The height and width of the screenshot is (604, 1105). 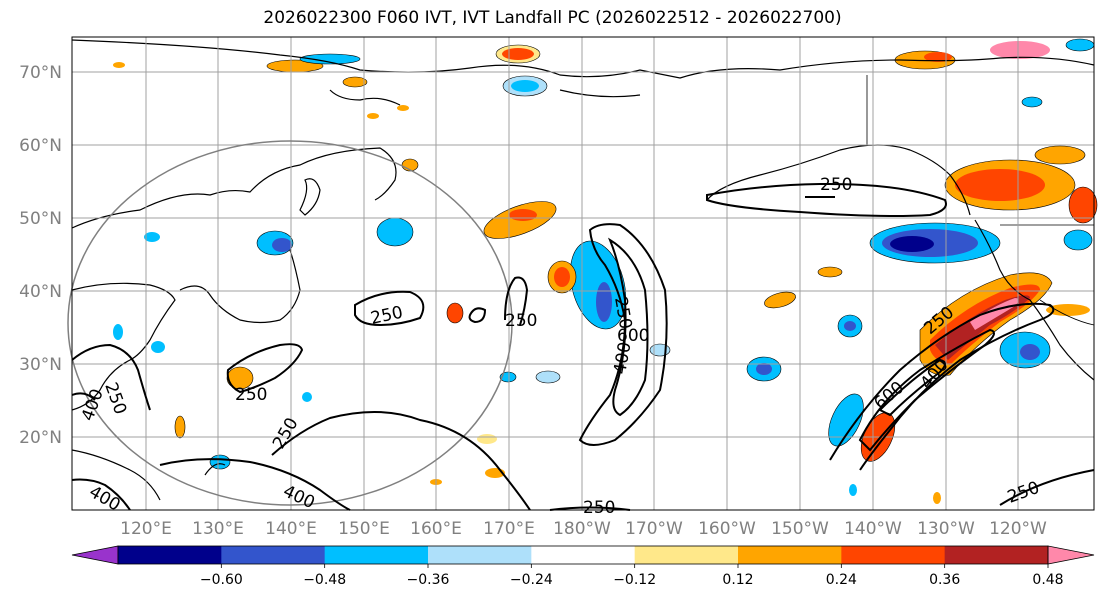 What do you see at coordinates (1047, 580) in the screenshot?
I see `colorbar-tick-label: 0.48` at bounding box center [1047, 580].